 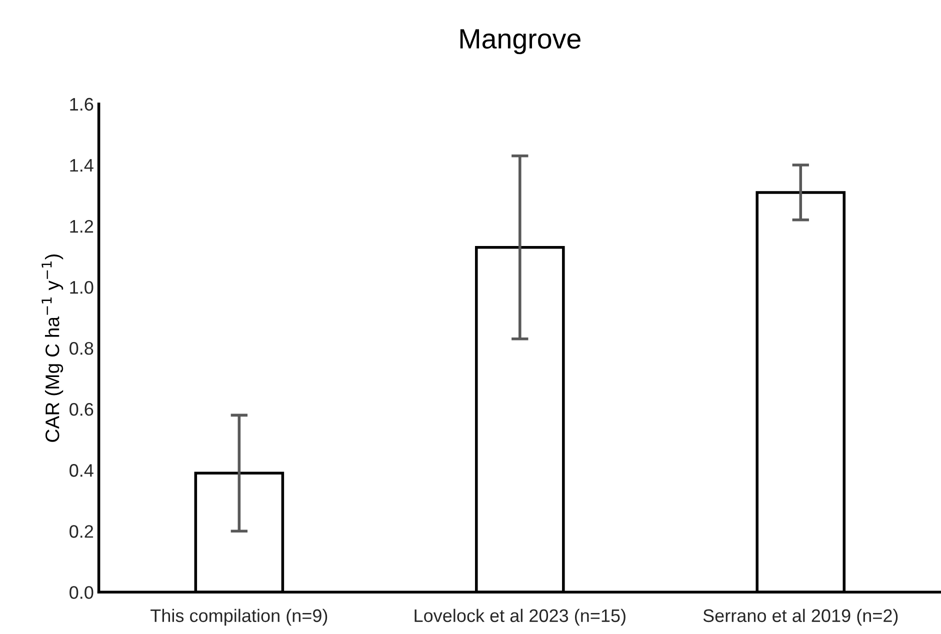 What do you see at coordinates (82, 470) in the screenshot?
I see `y-tick-label: 0.4` at bounding box center [82, 470].